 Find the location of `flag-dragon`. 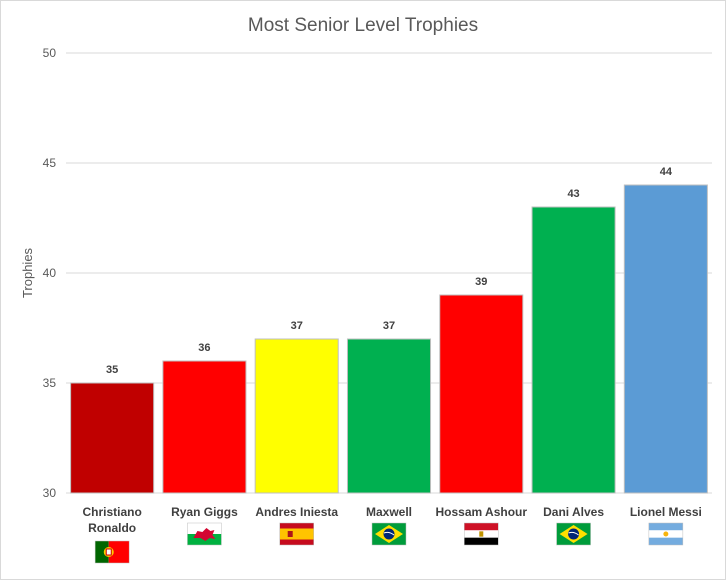

flag-dragon is located at coordinates (204, 534).